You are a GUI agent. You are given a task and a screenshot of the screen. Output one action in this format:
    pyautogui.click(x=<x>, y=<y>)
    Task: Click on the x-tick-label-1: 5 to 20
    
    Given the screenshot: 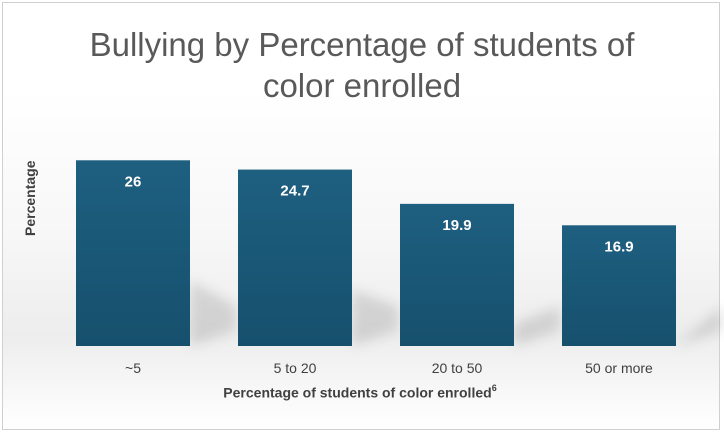 What is the action you would take?
    pyautogui.click(x=295, y=368)
    